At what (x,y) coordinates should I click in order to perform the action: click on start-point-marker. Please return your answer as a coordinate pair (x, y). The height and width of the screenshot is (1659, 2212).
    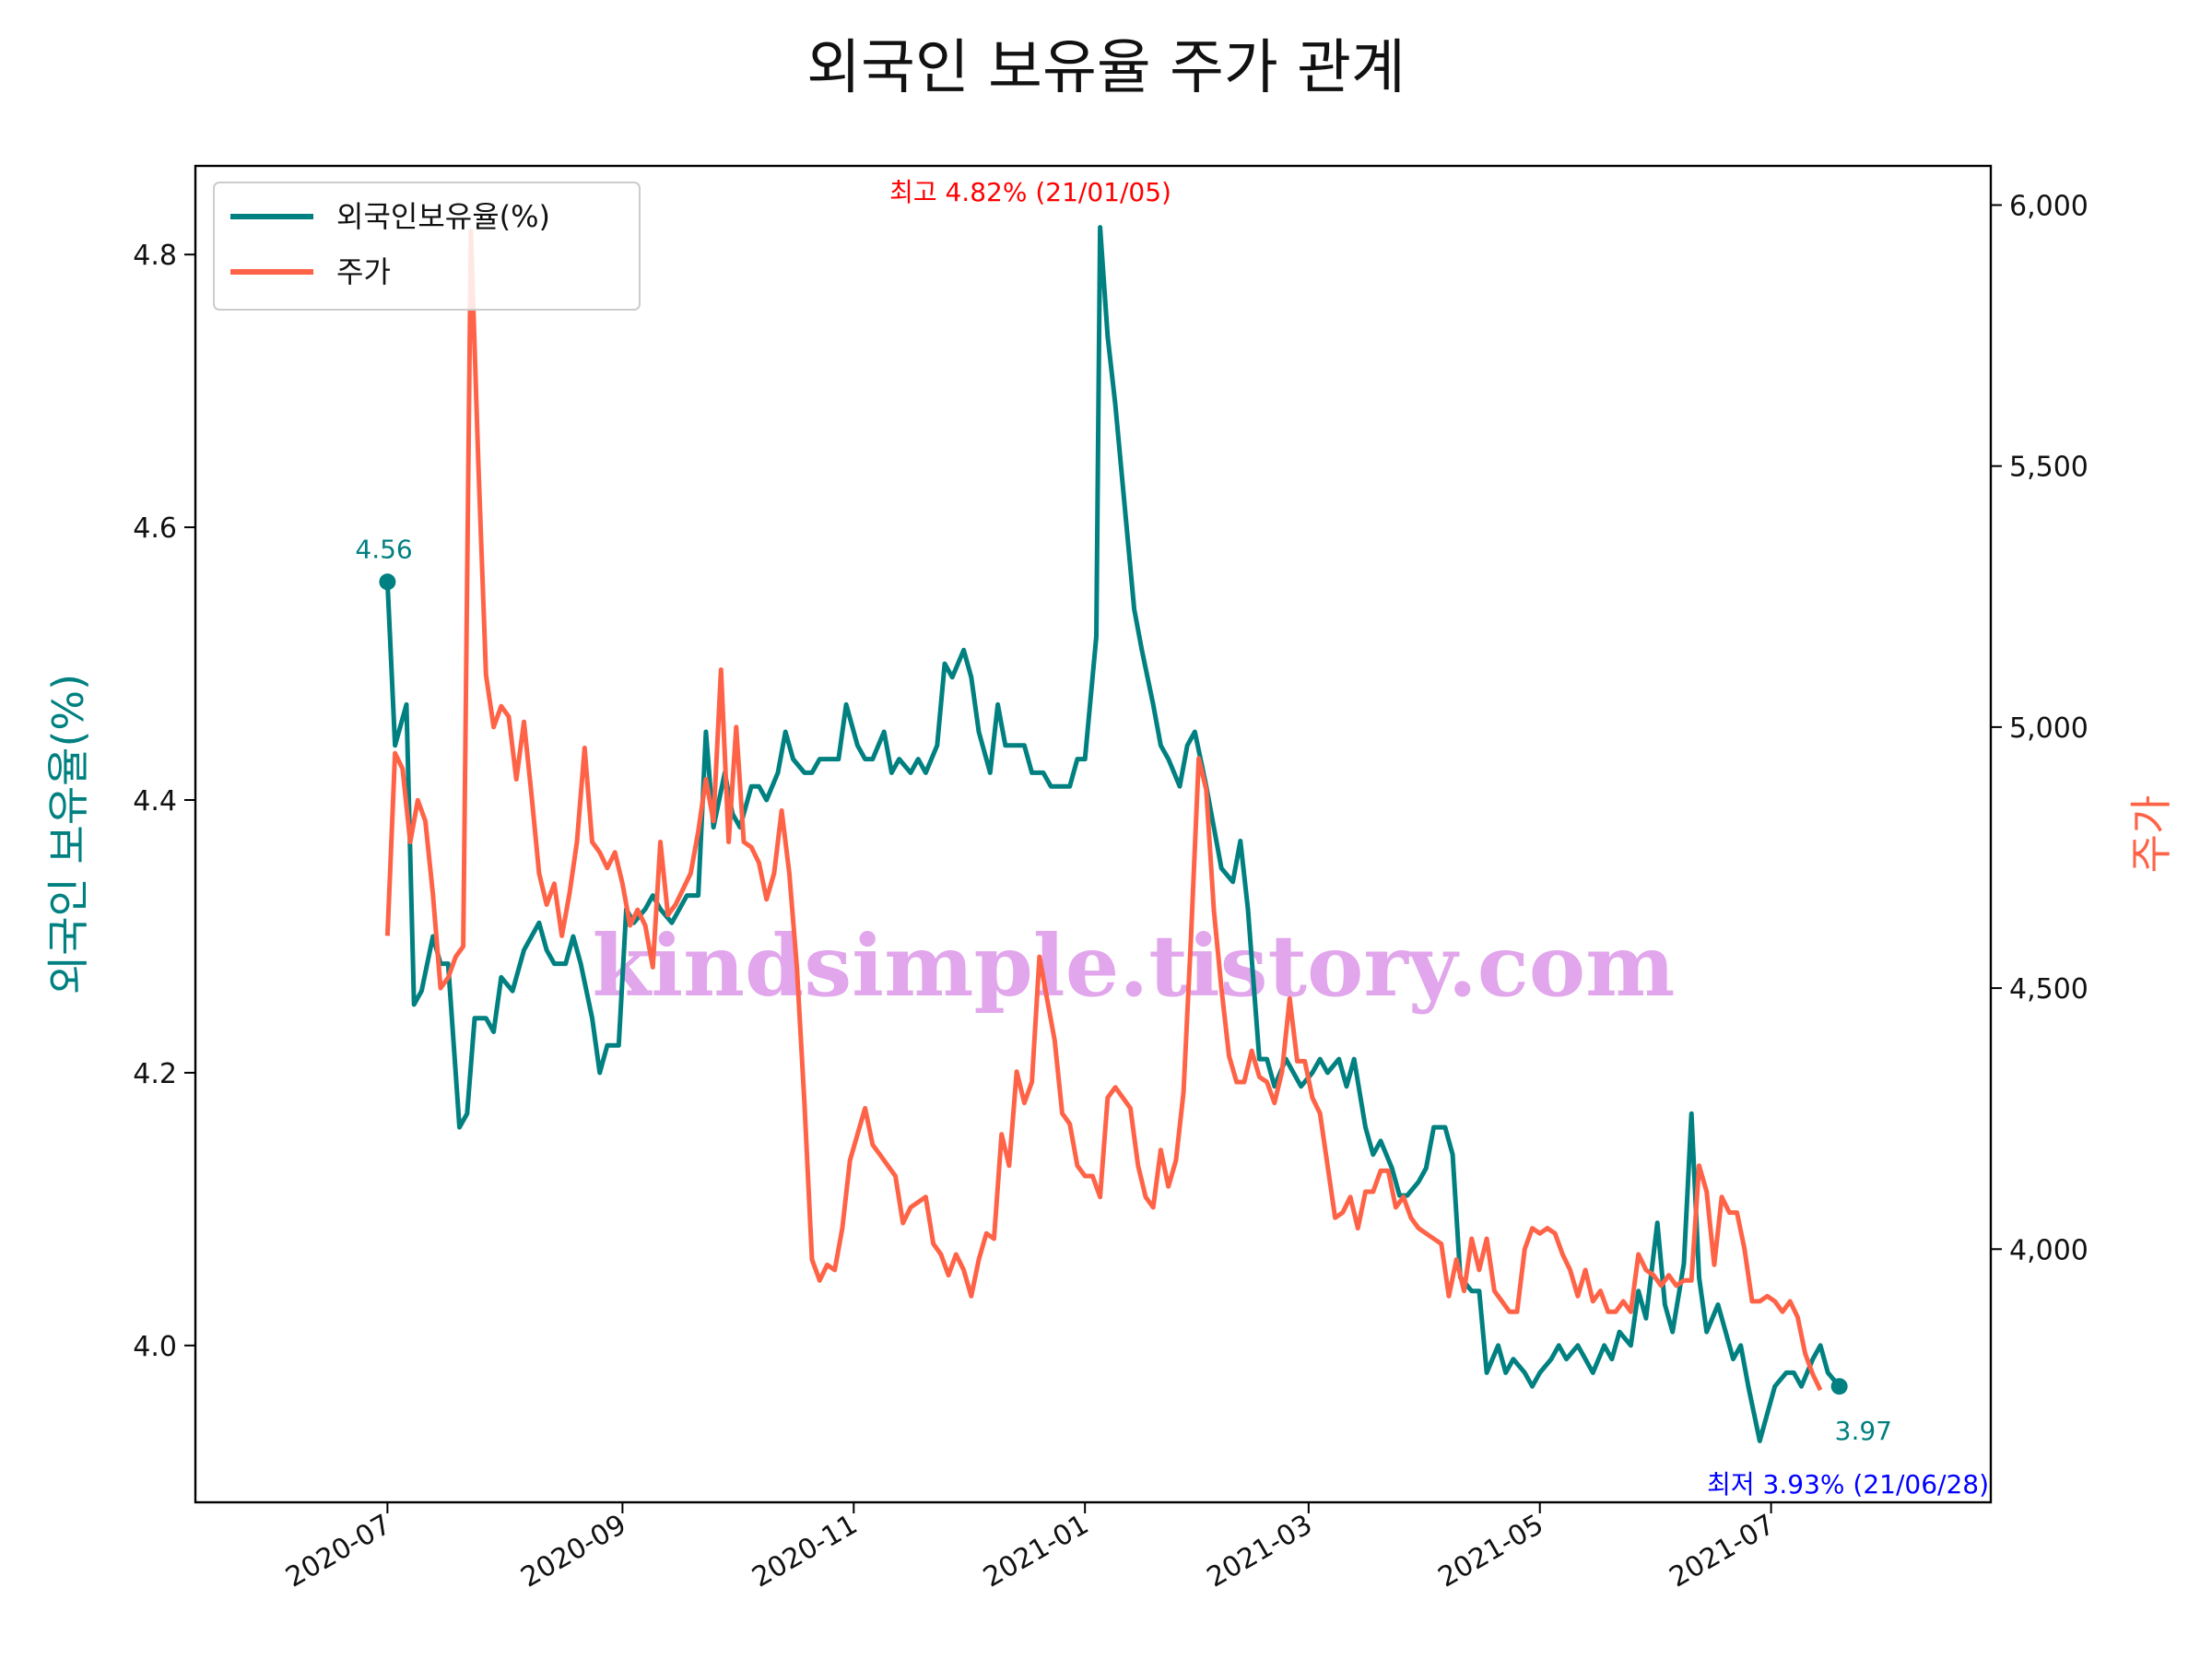
    Looking at the image, I should click on (387, 582).